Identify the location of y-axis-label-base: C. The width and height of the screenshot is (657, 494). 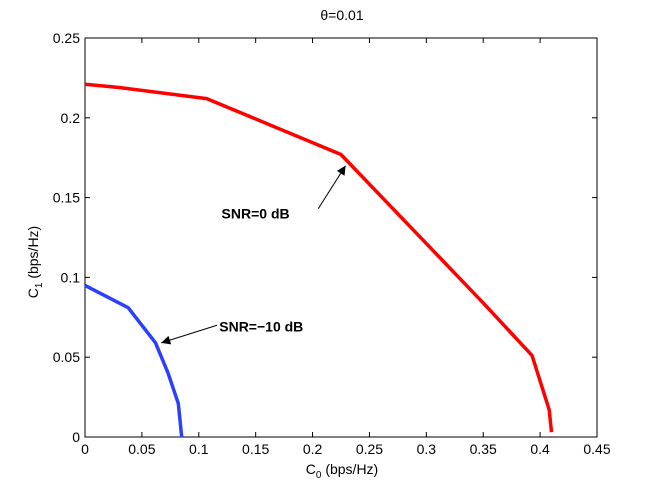
(33, 293).